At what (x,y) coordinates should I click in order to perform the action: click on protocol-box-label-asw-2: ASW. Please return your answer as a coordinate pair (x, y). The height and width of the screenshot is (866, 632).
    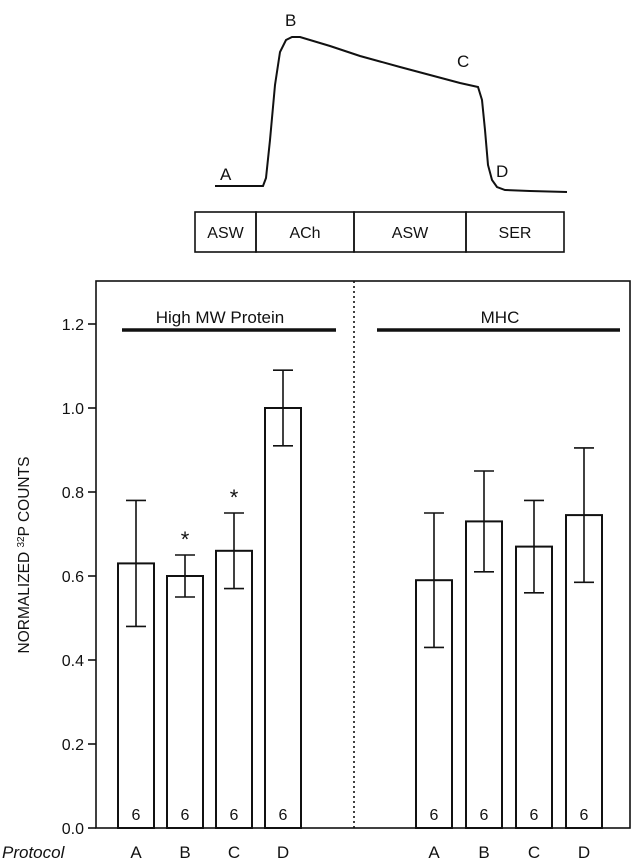
    Looking at the image, I should click on (410, 233).